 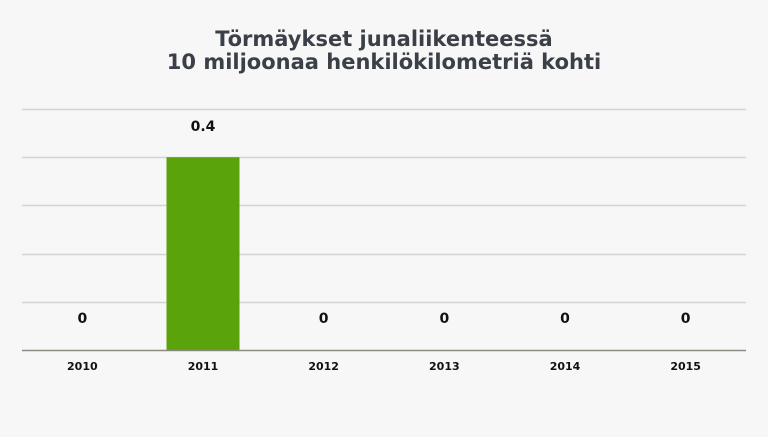 I want to click on x-tick-label-2011: 2011, so click(x=203, y=366).